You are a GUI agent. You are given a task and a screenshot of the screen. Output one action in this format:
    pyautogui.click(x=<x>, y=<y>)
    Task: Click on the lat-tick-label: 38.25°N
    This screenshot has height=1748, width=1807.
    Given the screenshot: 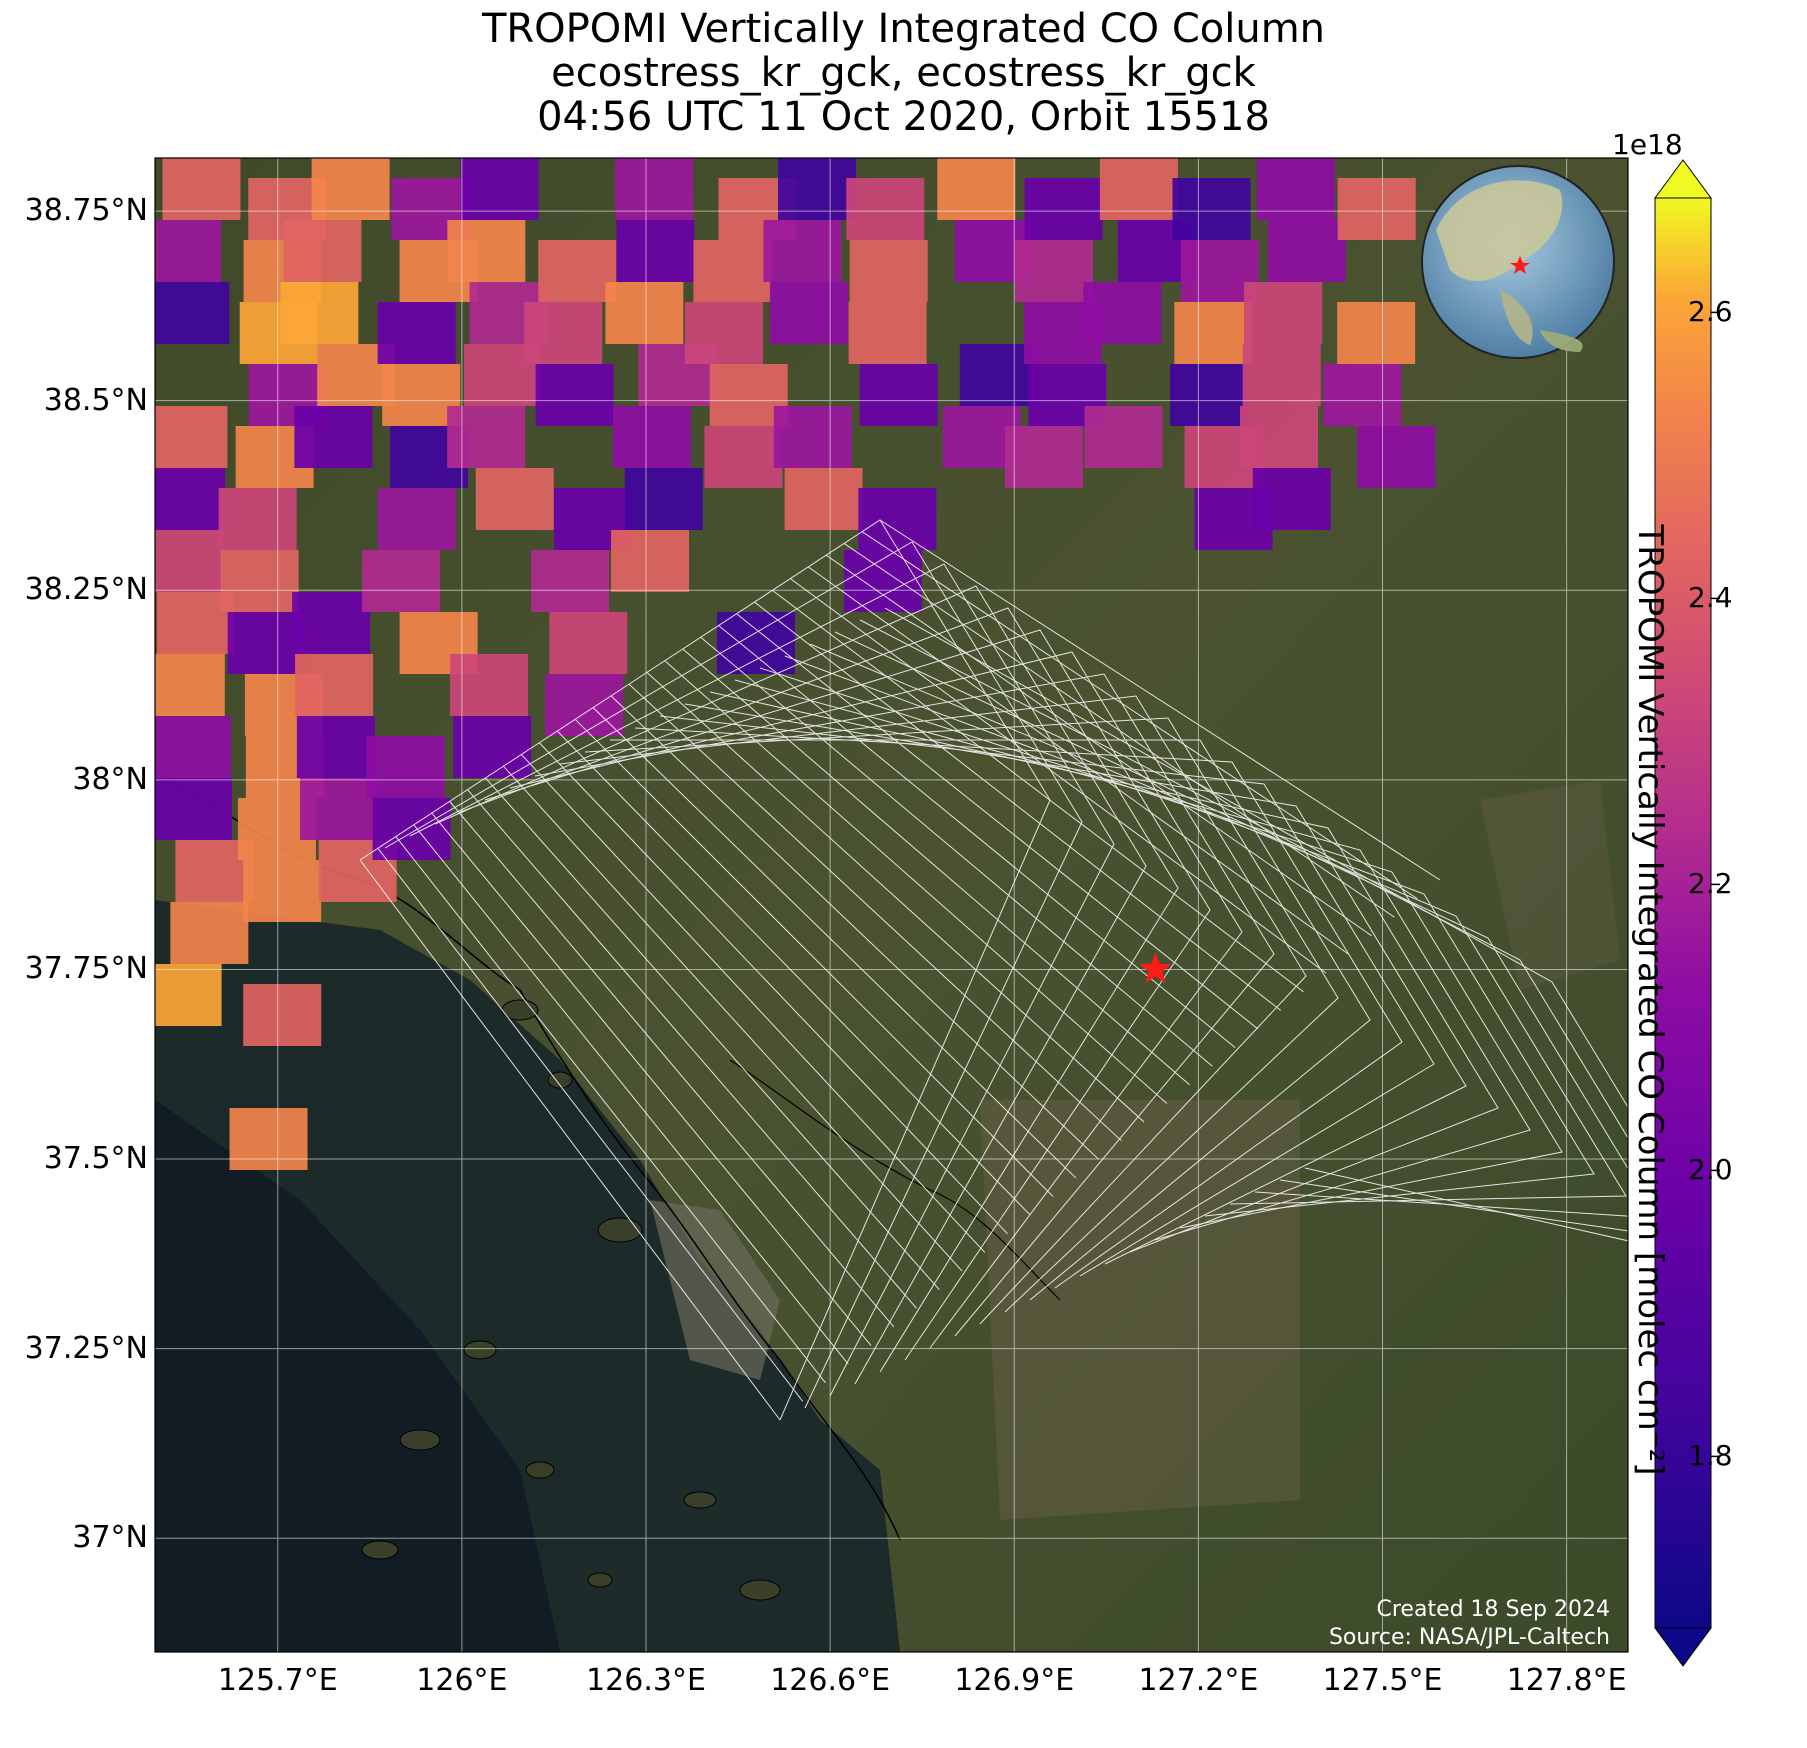 What is the action you would take?
    pyautogui.click(x=86, y=590)
    